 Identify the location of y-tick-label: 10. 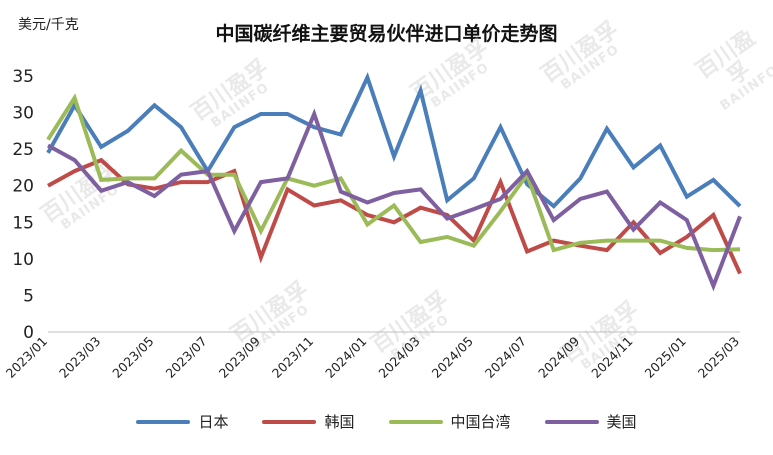
(23, 260).